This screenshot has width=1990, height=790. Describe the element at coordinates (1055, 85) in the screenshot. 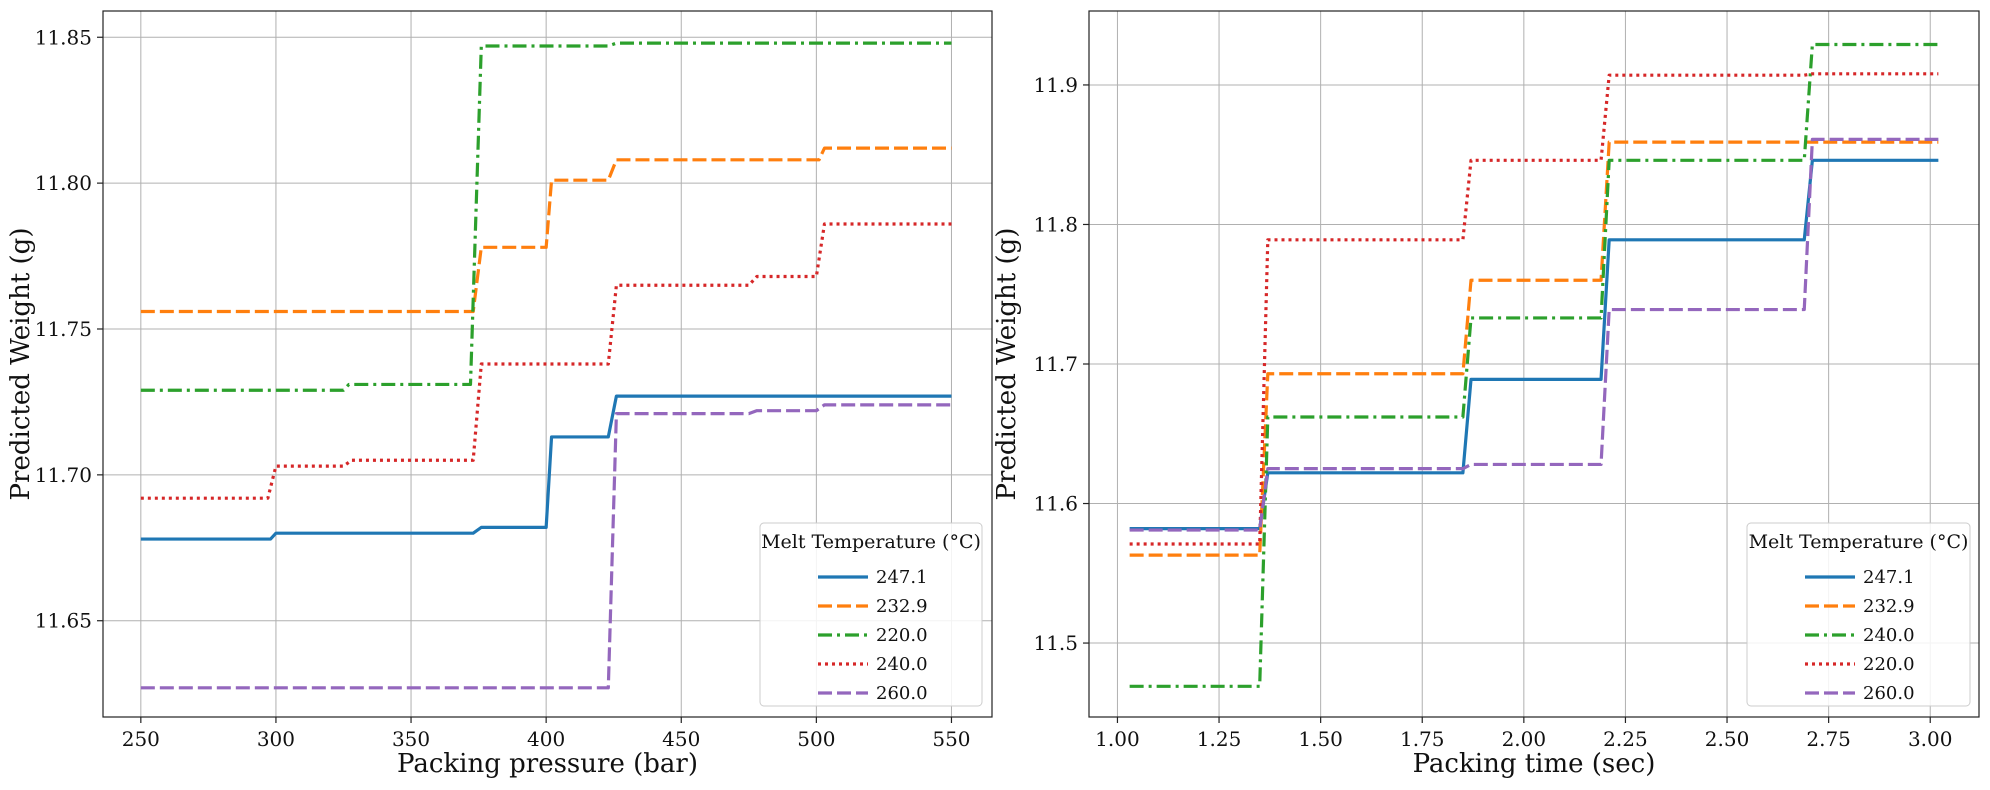

I see `y-tick-label: 11.9` at that location.